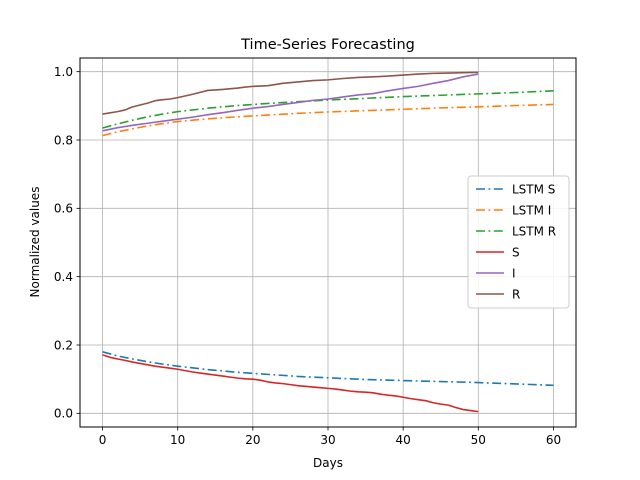  I want to click on series-line-i, so click(290, 102).